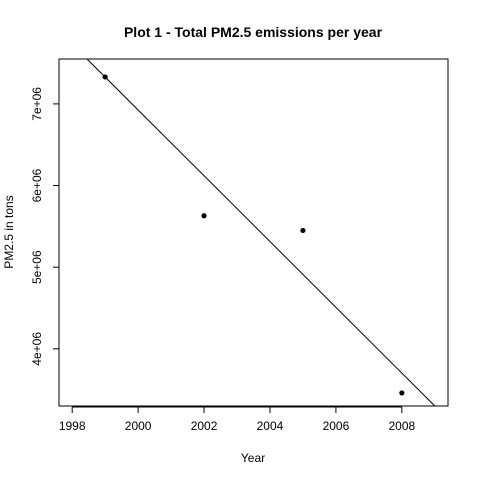 This screenshot has height=480, width=480. I want to click on y-tick-label: 4e+06, so click(37, 349).